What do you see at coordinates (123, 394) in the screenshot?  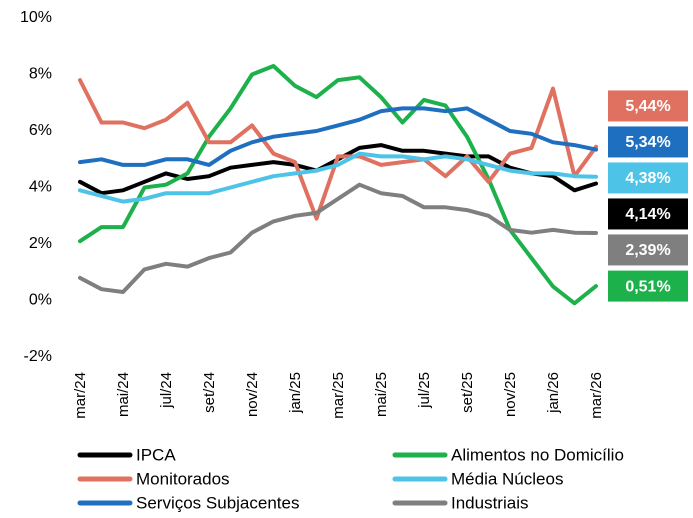 I see `x-tick-label: mai/24` at bounding box center [123, 394].